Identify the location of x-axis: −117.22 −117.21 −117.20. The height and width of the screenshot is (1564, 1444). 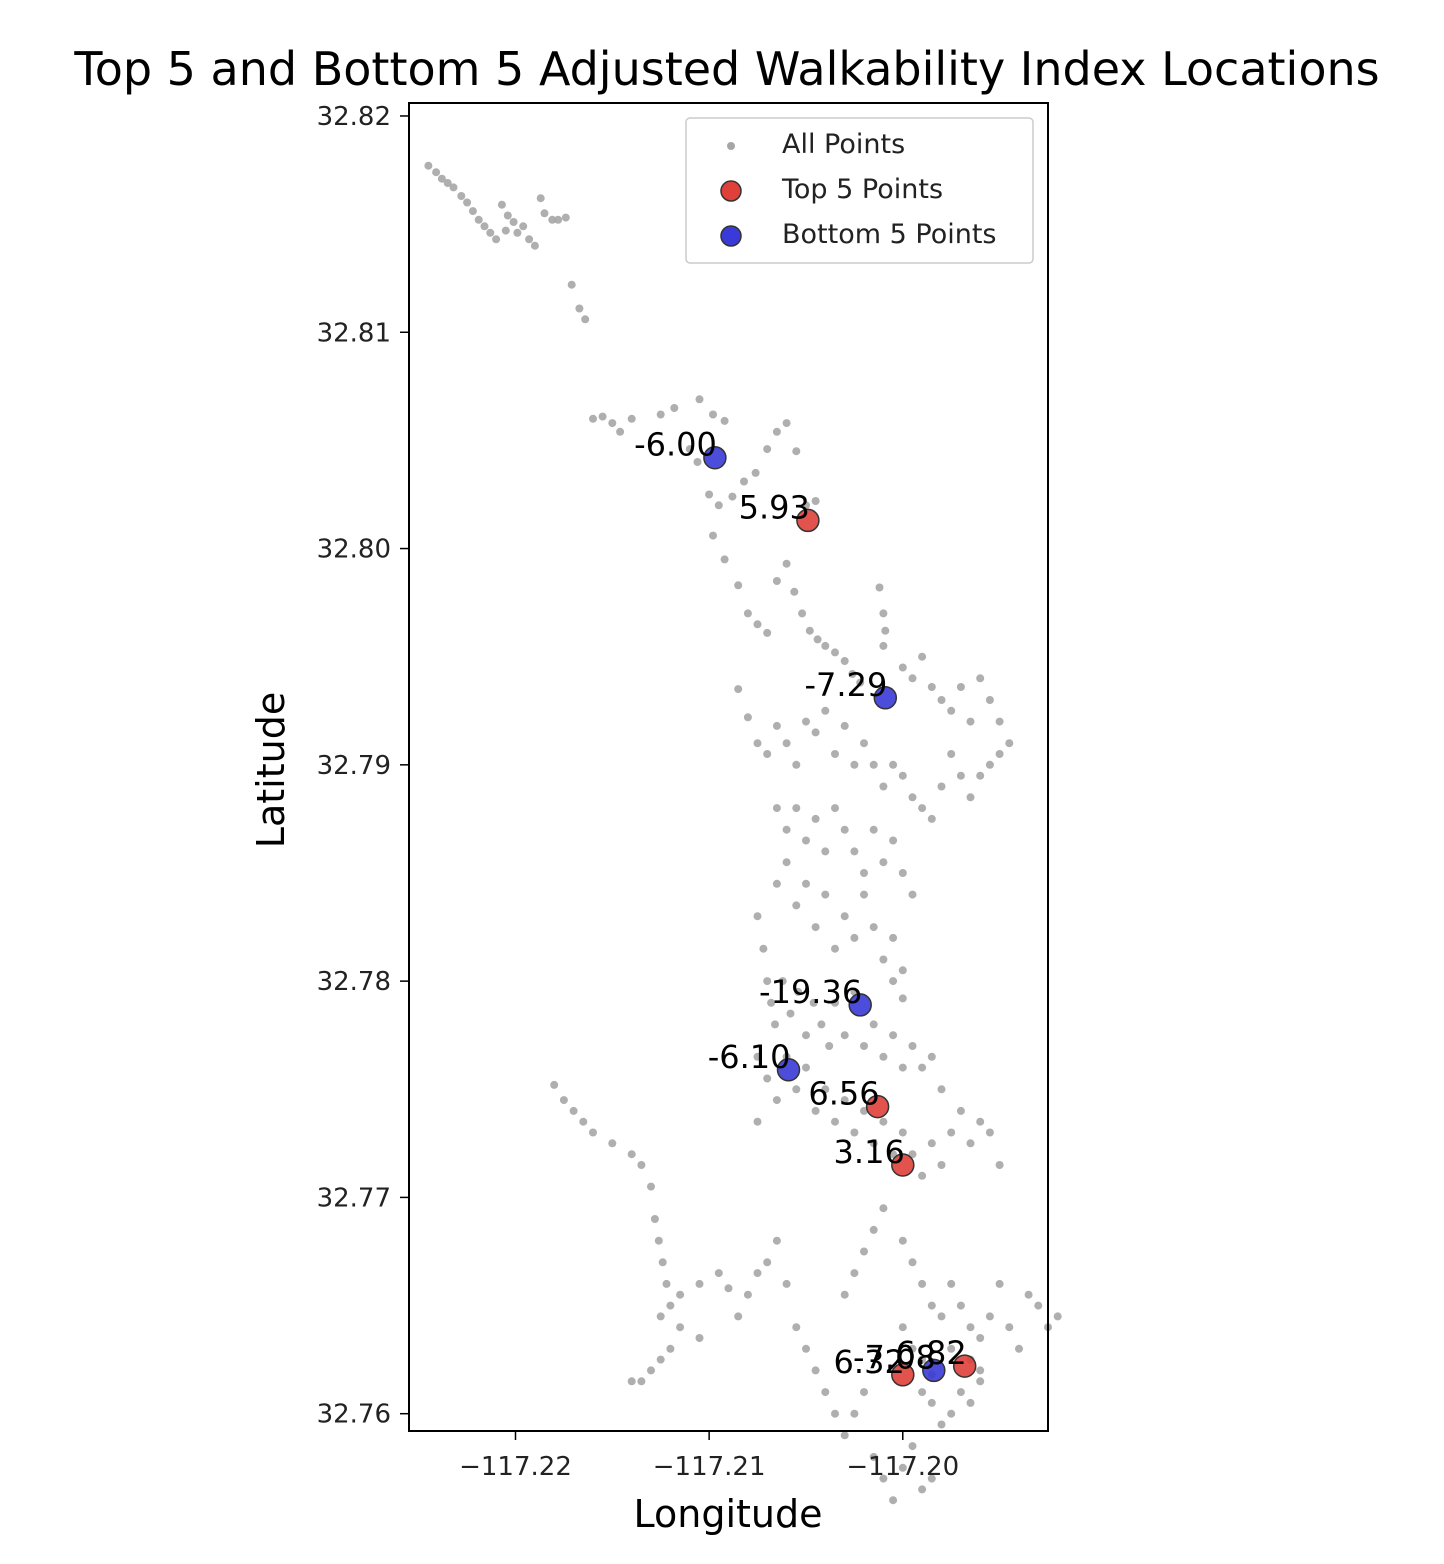
(709, 1456).